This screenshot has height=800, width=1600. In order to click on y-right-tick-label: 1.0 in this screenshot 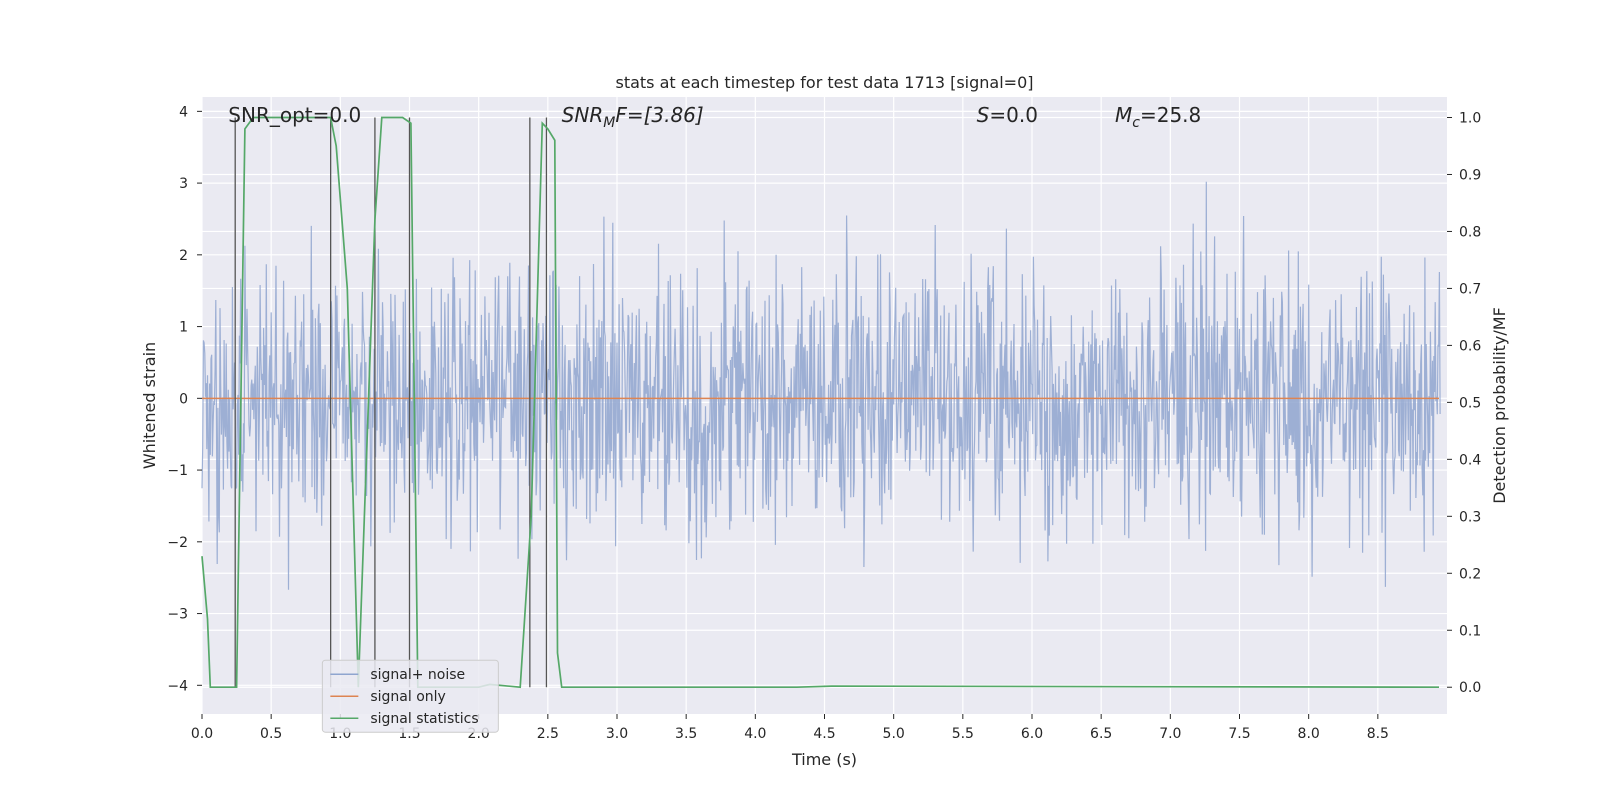, I will do `click(1470, 119)`.